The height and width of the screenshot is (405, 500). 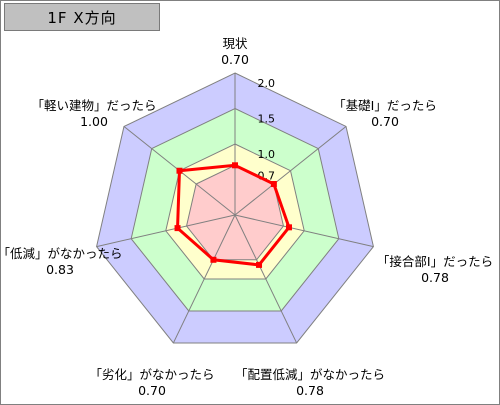 I want to click on axis-value-2: 0.78, so click(x=435, y=277).